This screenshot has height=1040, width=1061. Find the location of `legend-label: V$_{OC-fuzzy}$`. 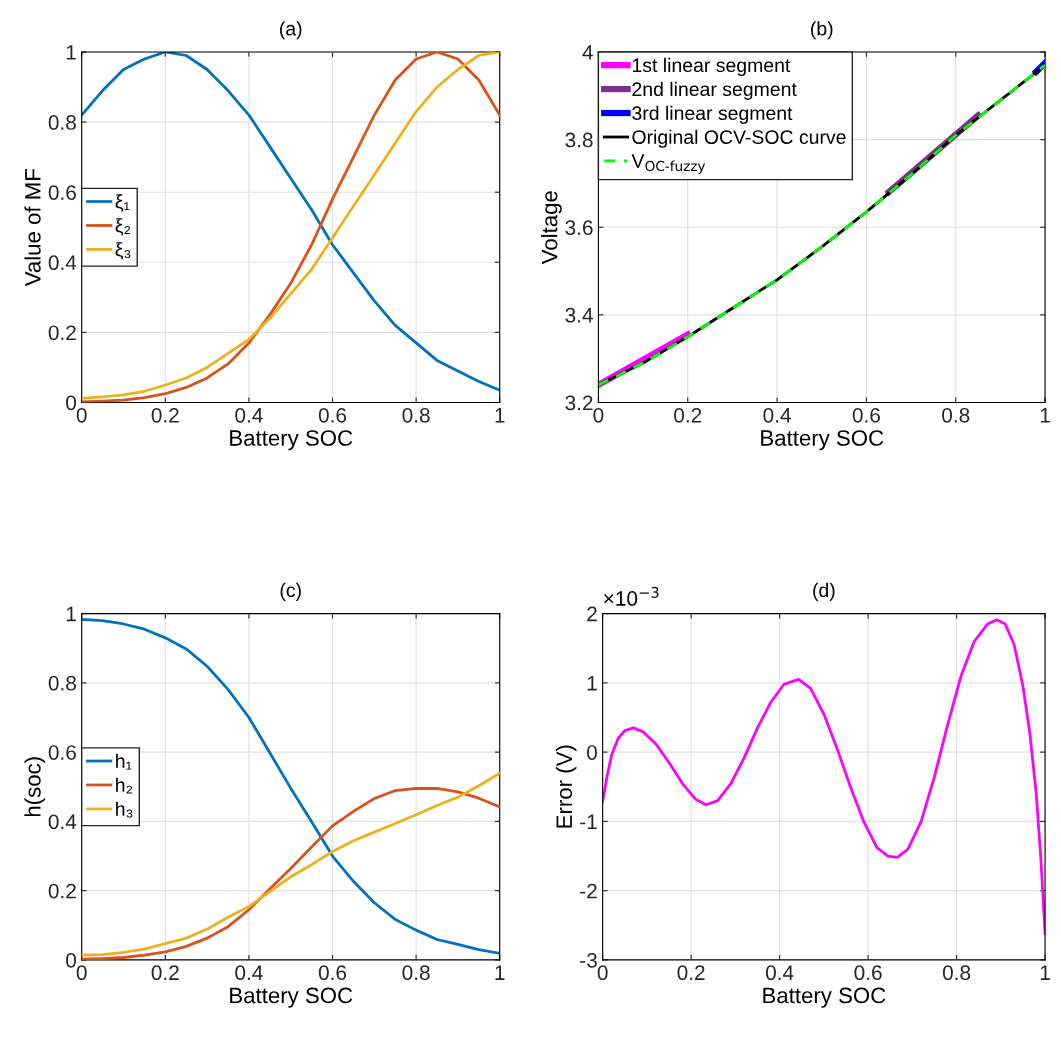

legend-label: V$_{OC-fuzzy}$ is located at coordinates (668, 164).